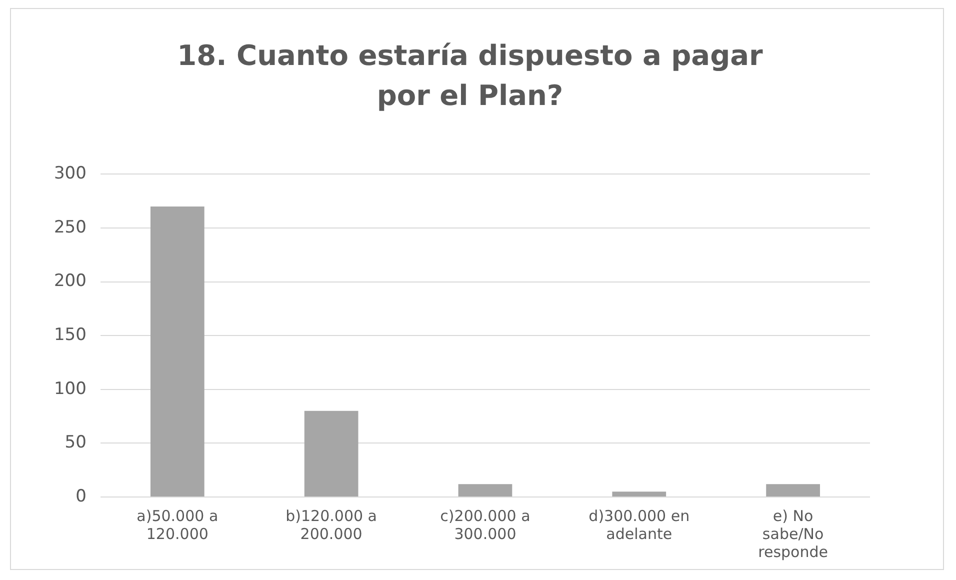 Image resolution: width=956 pixels, height=580 pixels. What do you see at coordinates (70, 227) in the screenshot?
I see `y-tick-label: 250` at bounding box center [70, 227].